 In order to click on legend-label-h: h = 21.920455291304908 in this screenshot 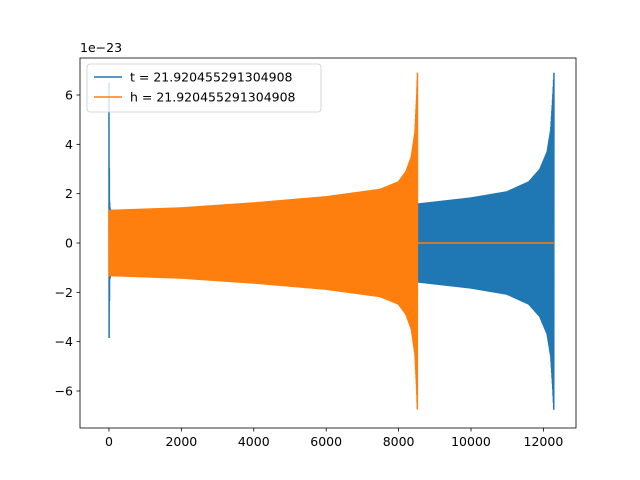, I will do `click(213, 97)`.